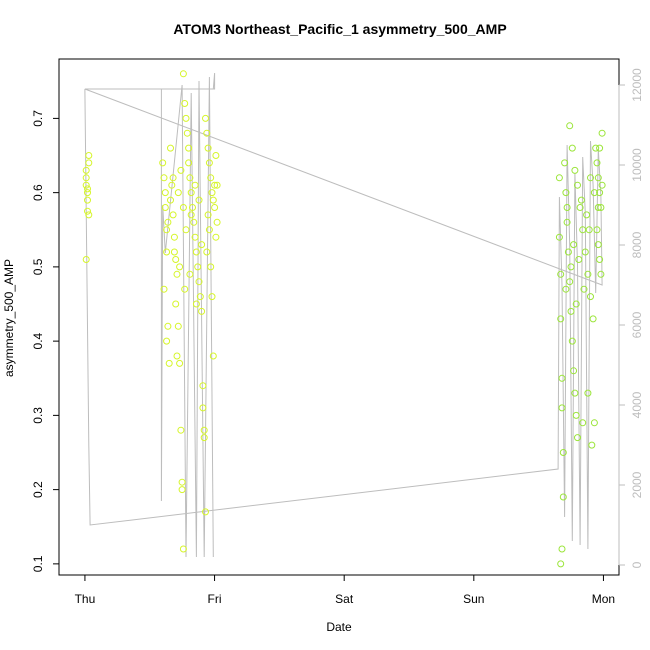 The image size is (650, 650). Describe the element at coordinates (603, 599) in the screenshot. I see `x-tick-label: Mon` at that location.